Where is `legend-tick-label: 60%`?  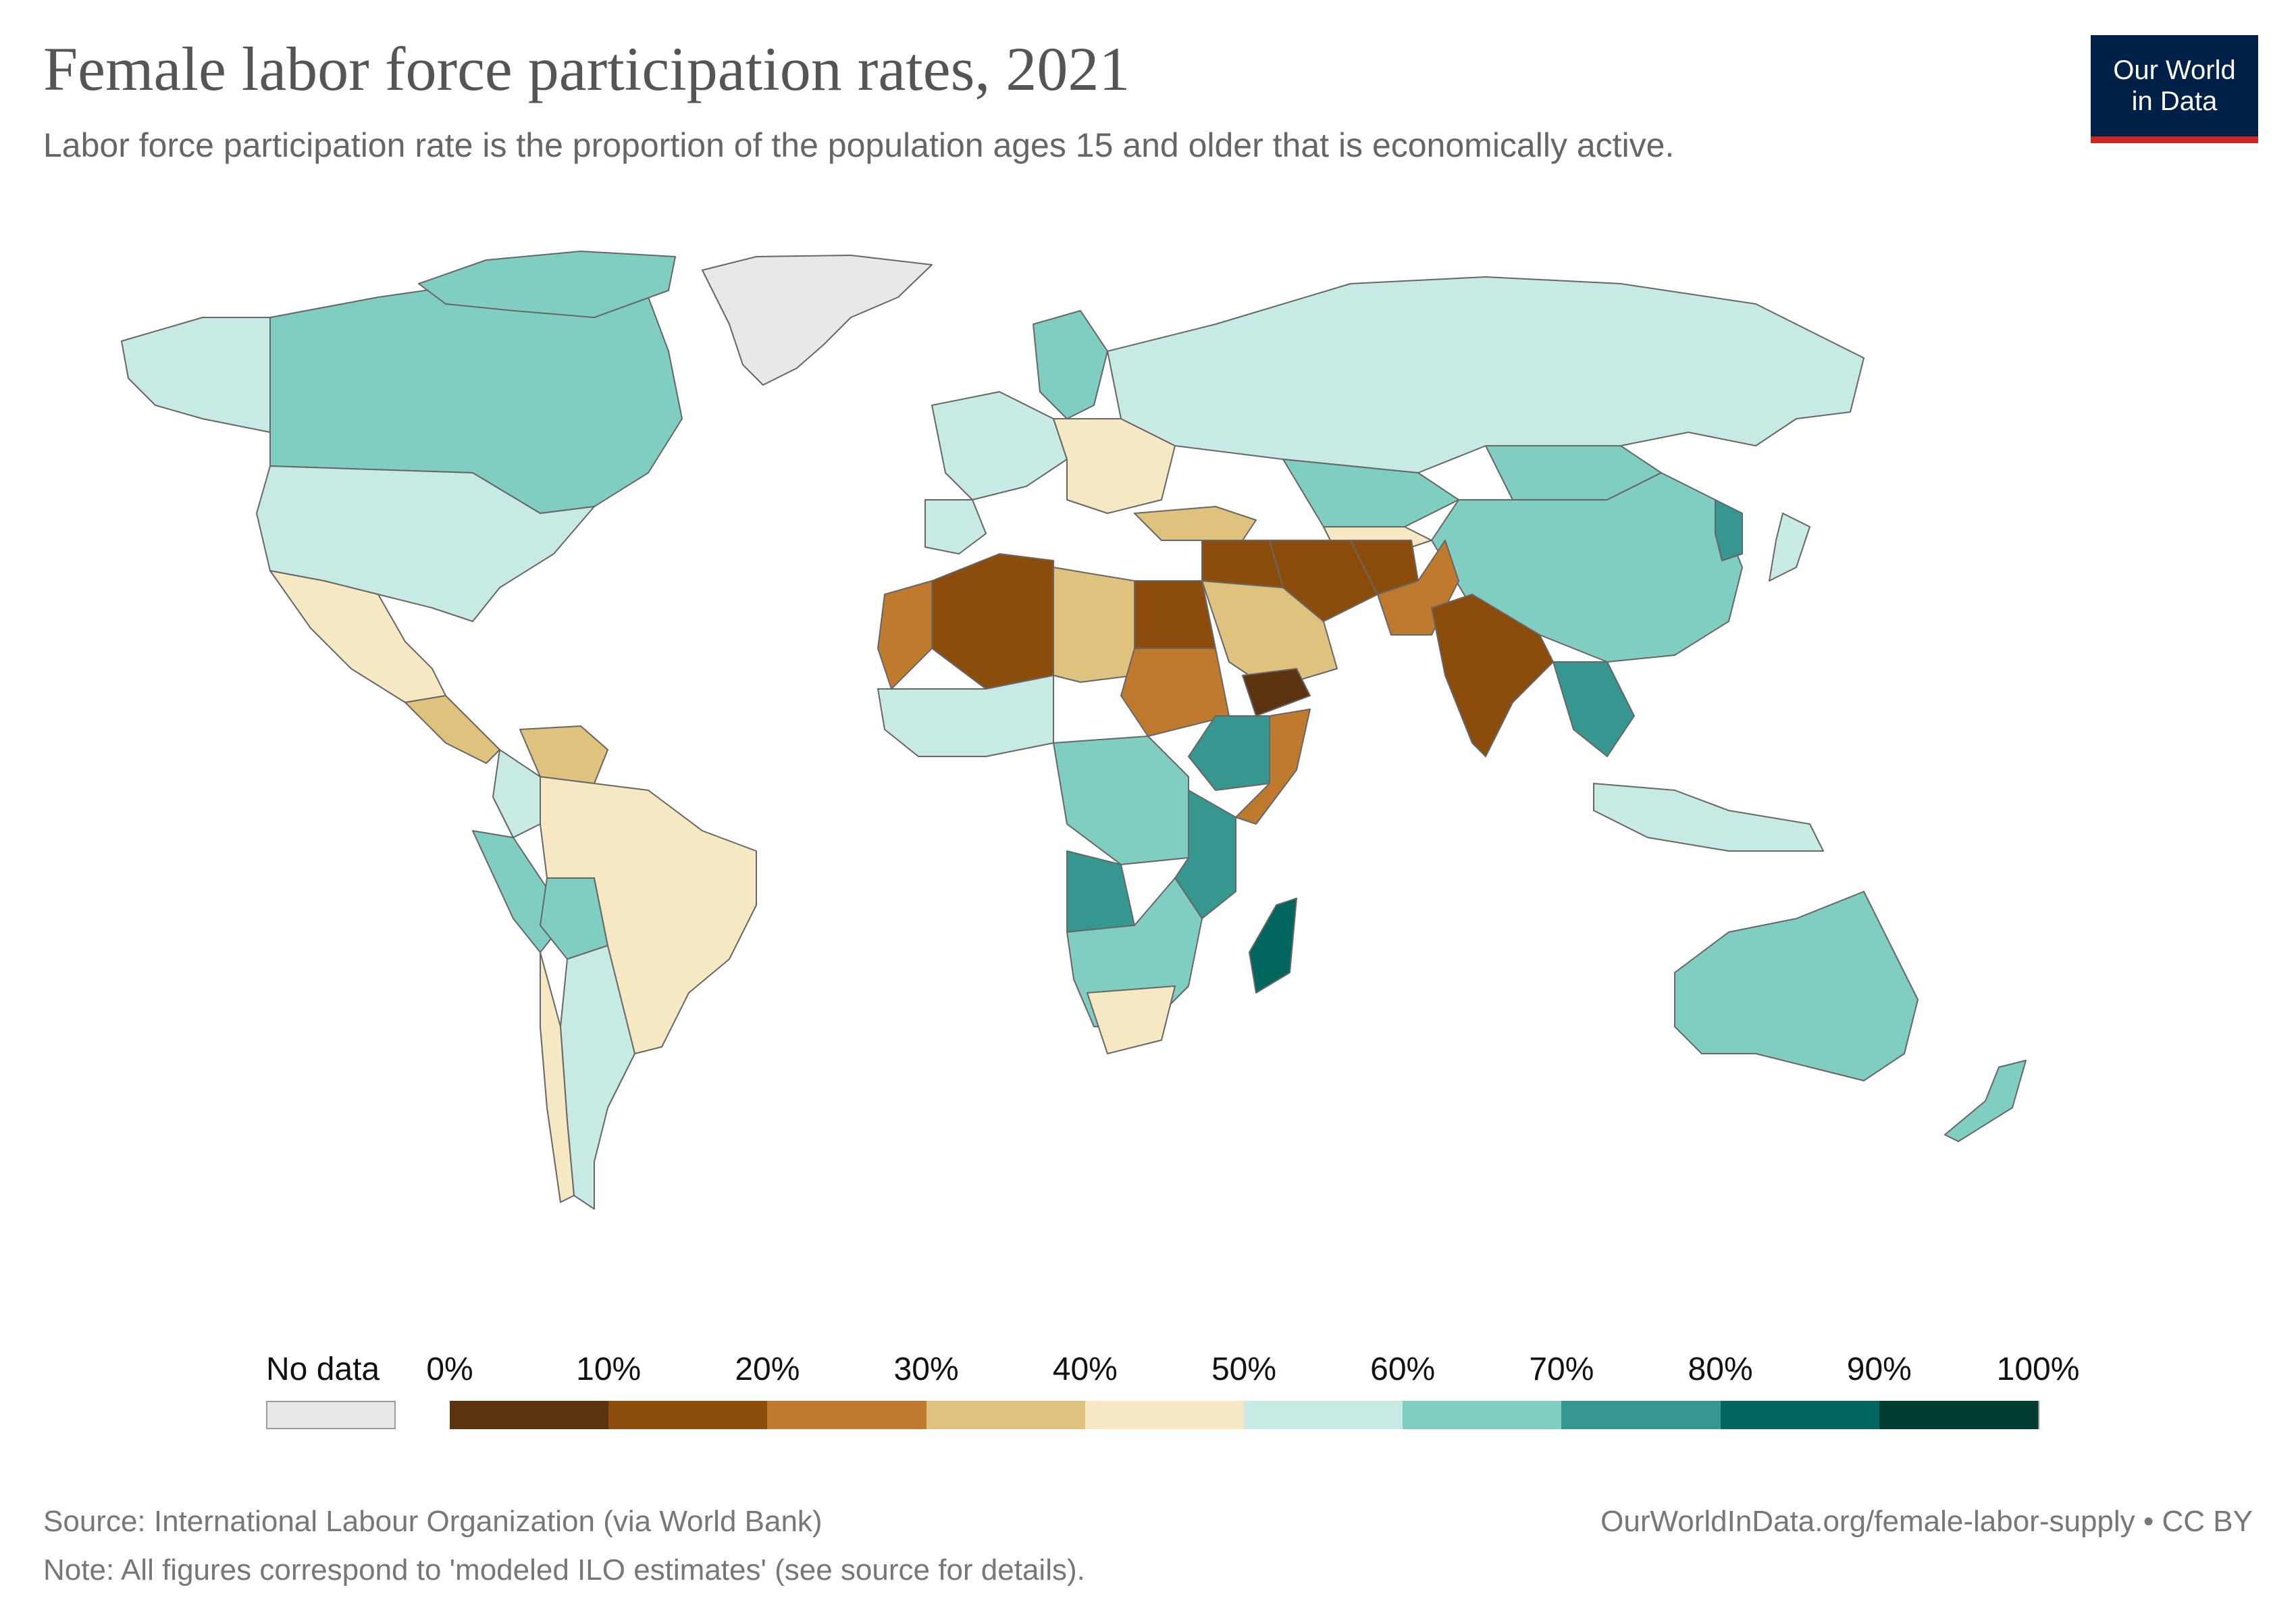
legend-tick-label: 60% is located at coordinates (1403, 1369).